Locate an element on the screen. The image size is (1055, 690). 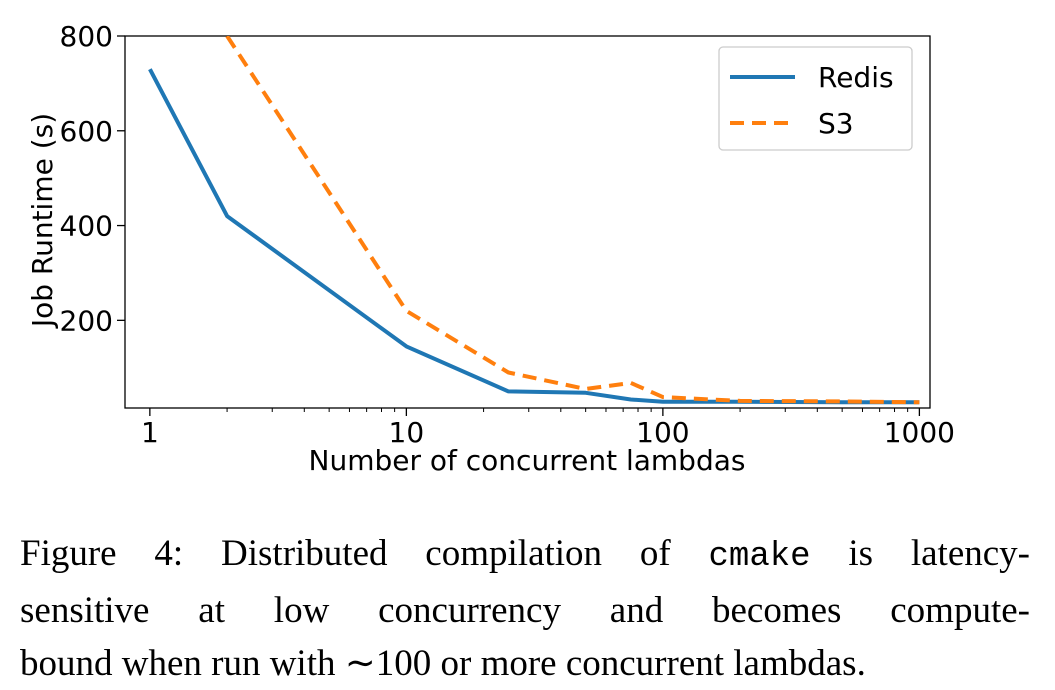
y-tick-label: 800 is located at coordinates (86, 36).